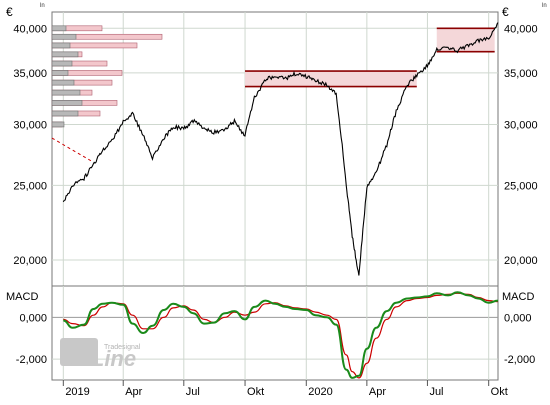  I want to click on trendline, so click(72, 150).